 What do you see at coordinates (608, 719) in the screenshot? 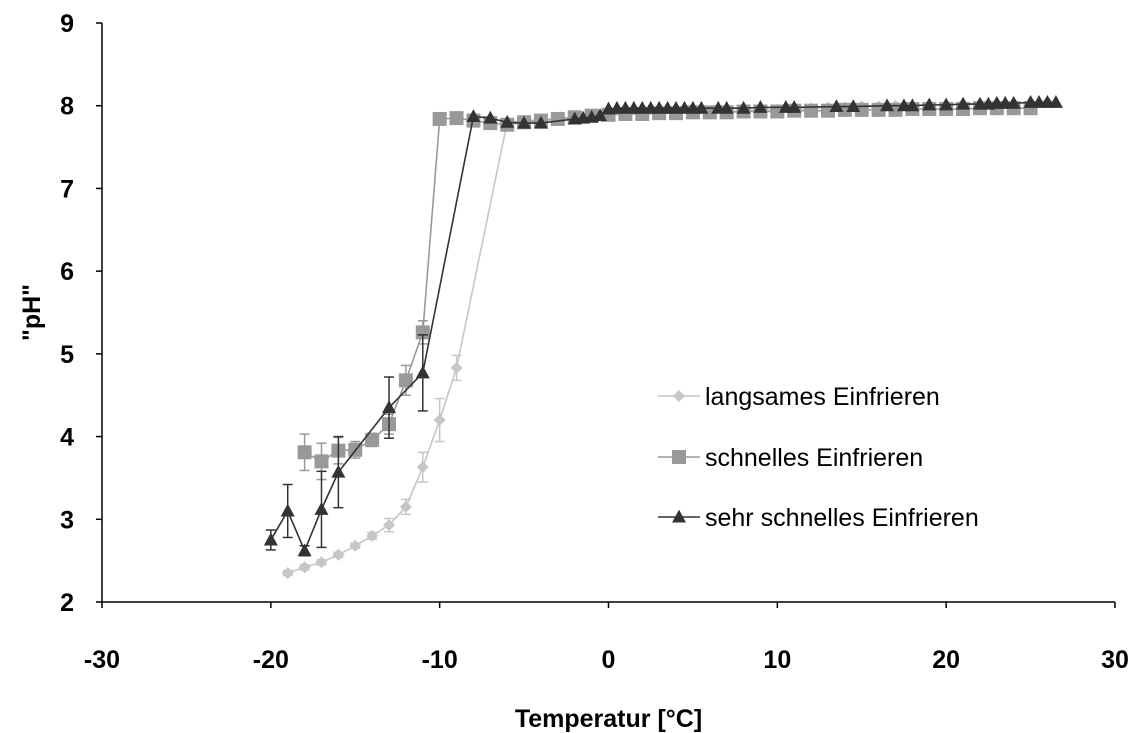
I see `x-axis-title: Temperatur [°C]` at bounding box center [608, 719].